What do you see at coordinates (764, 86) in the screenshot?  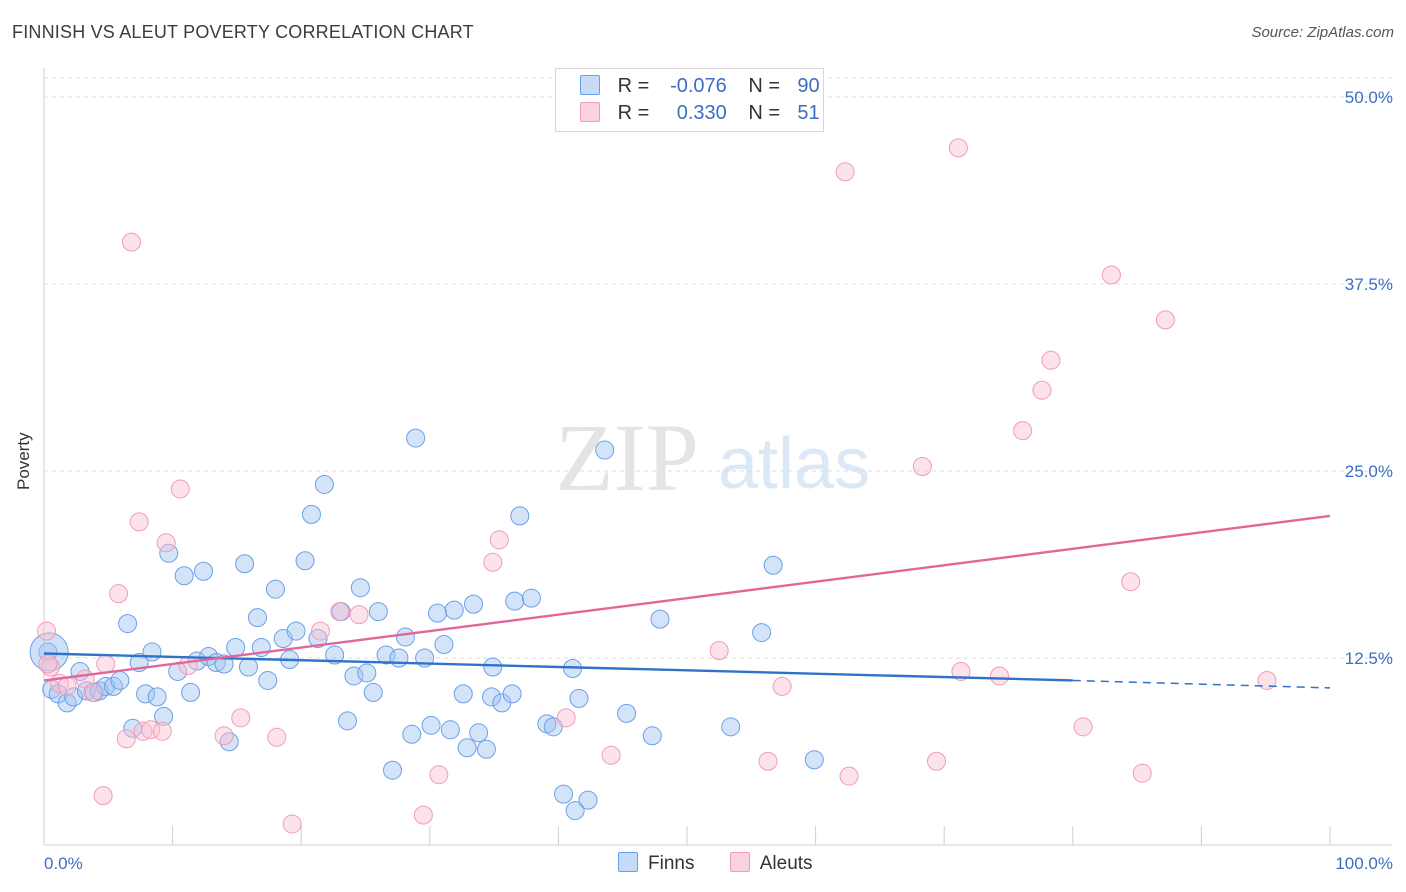 I see `finns-n-label: N =` at bounding box center [764, 86].